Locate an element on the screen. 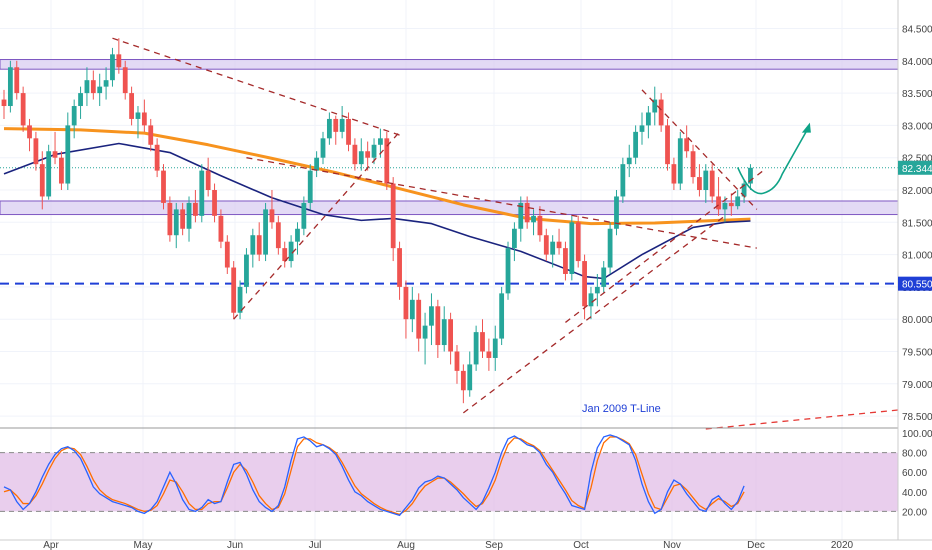  time-tick-label: Sep is located at coordinates (494, 545).